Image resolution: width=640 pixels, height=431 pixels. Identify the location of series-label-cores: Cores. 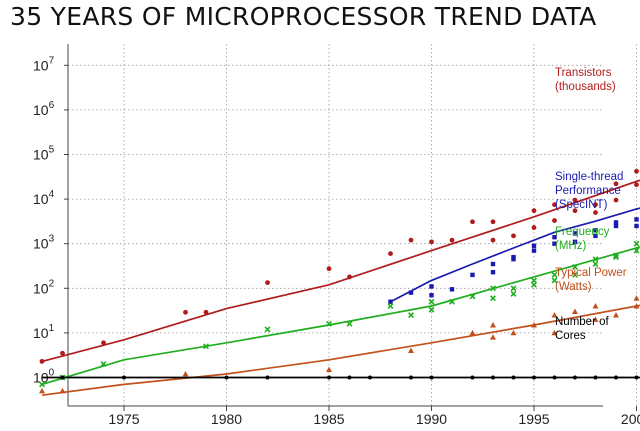
(570, 336).